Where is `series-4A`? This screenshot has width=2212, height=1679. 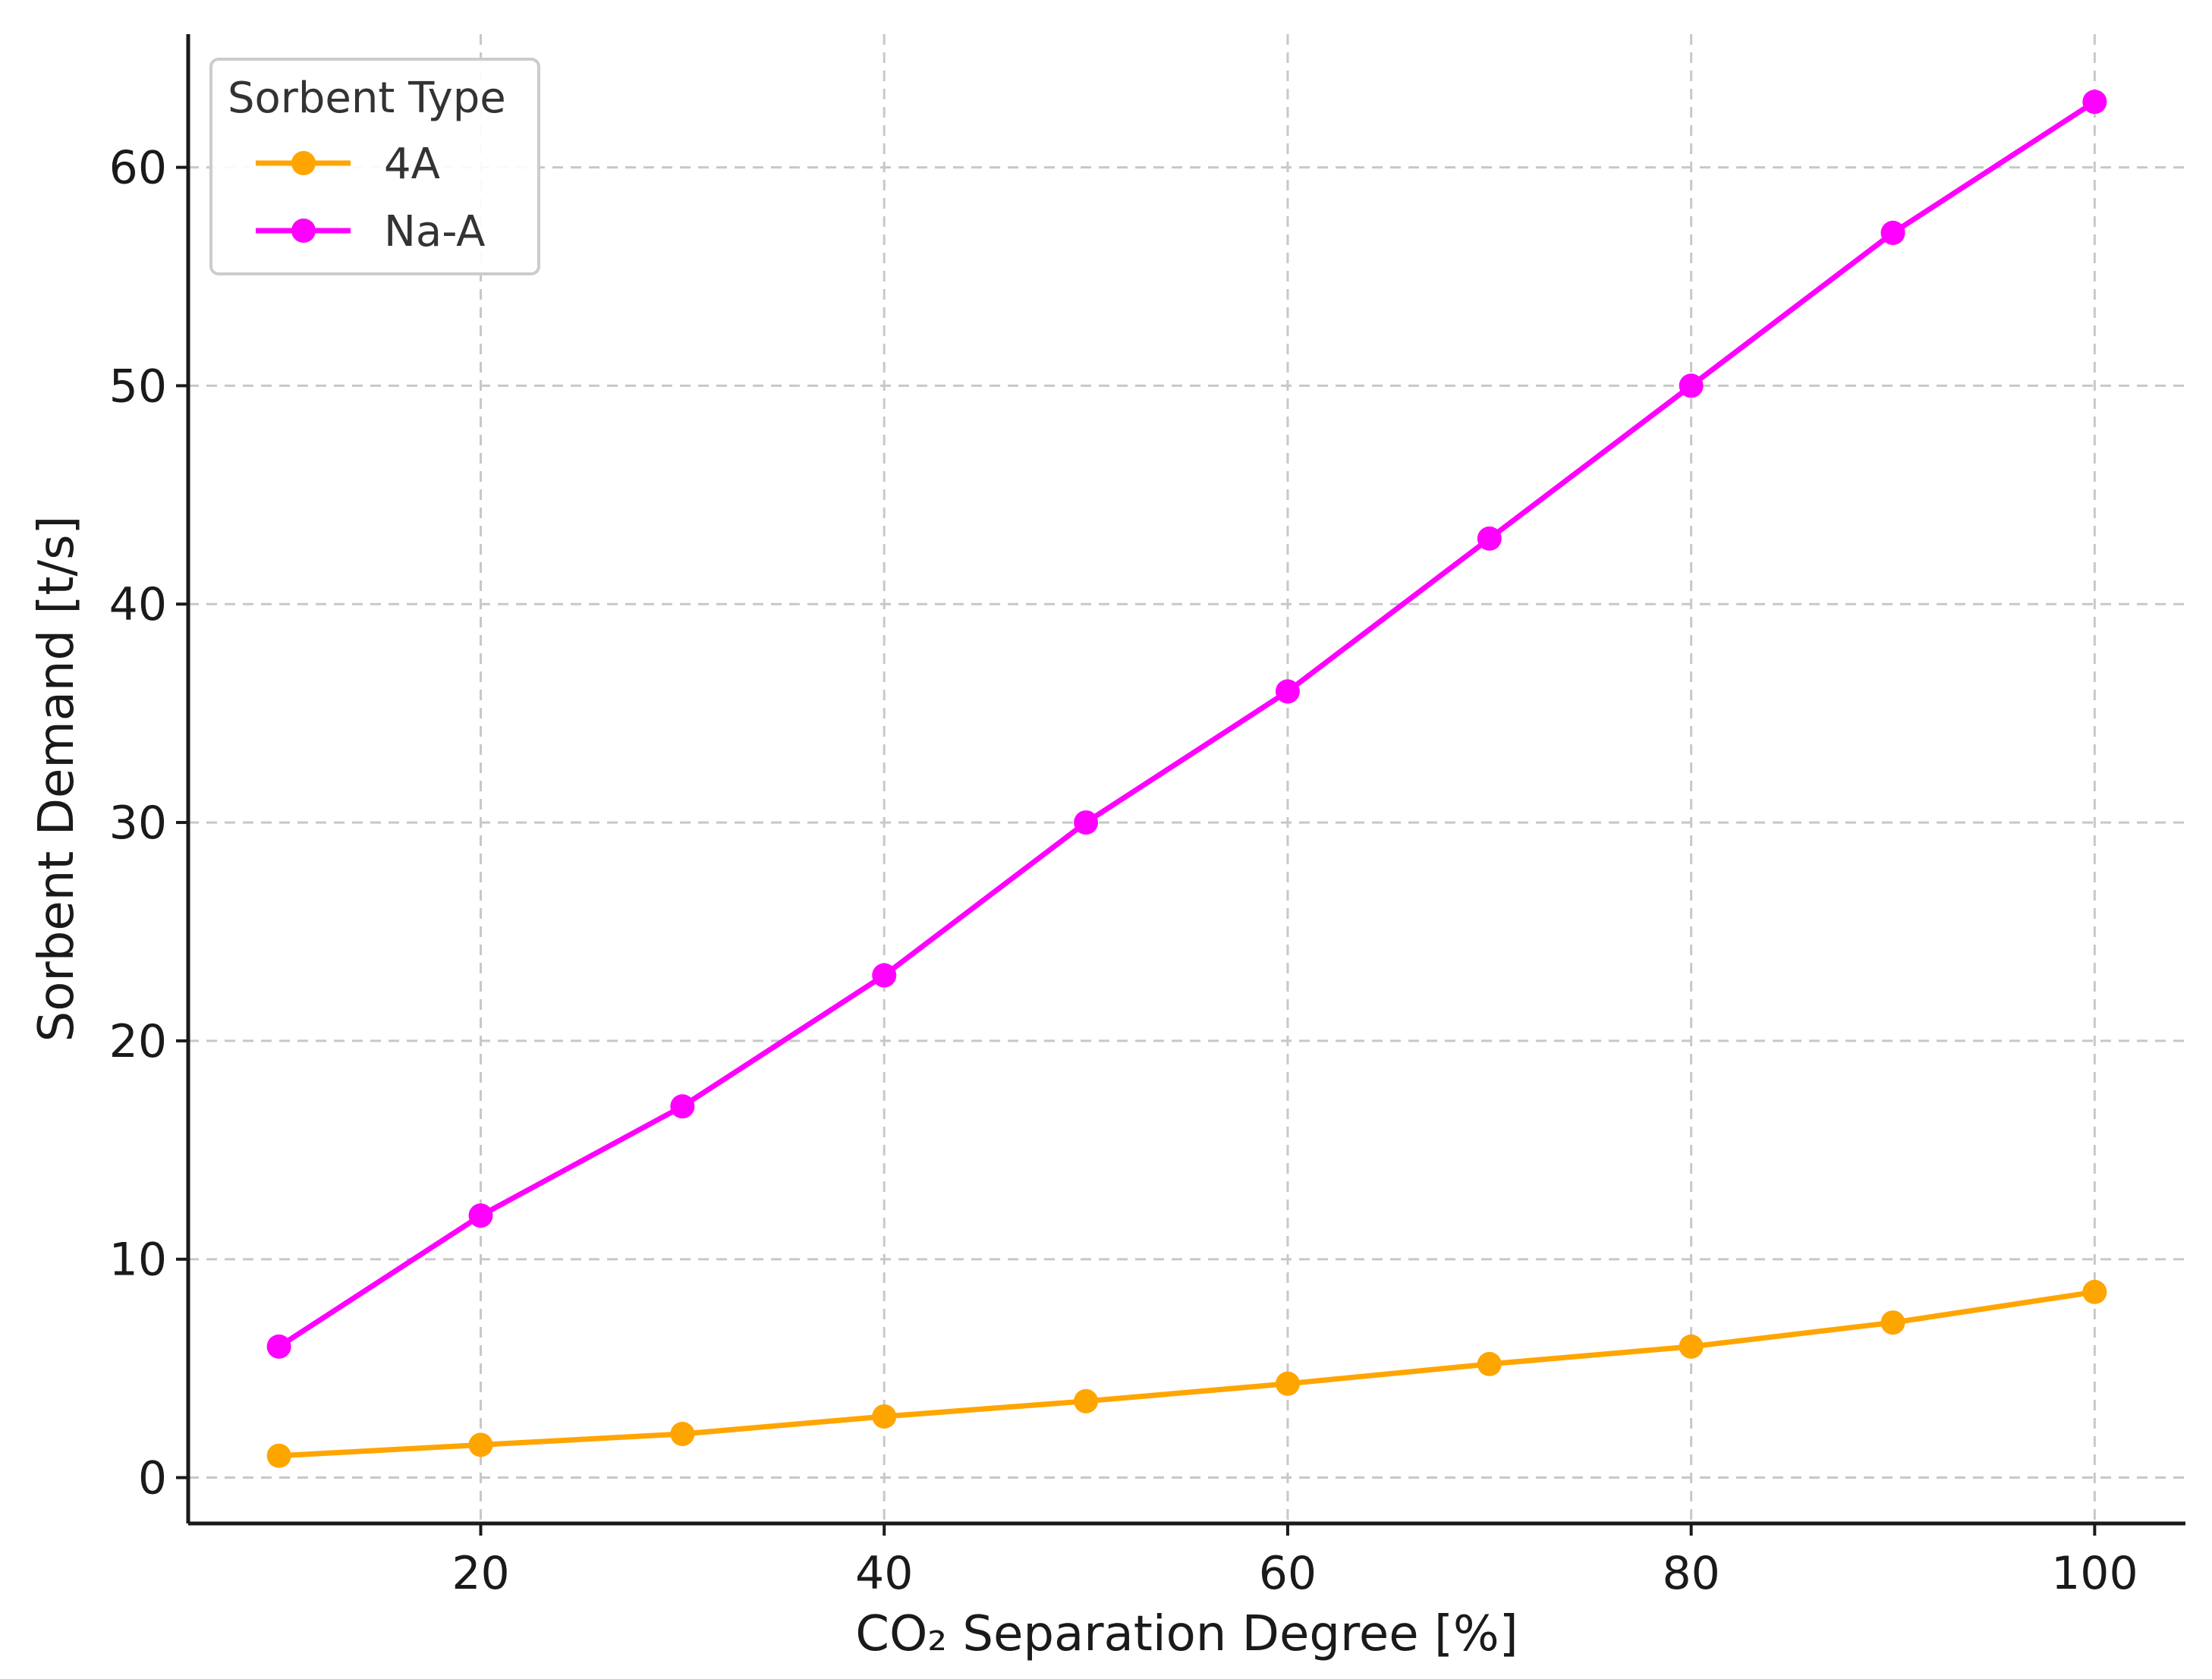 series-4A is located at coordinates (1186, 1374).